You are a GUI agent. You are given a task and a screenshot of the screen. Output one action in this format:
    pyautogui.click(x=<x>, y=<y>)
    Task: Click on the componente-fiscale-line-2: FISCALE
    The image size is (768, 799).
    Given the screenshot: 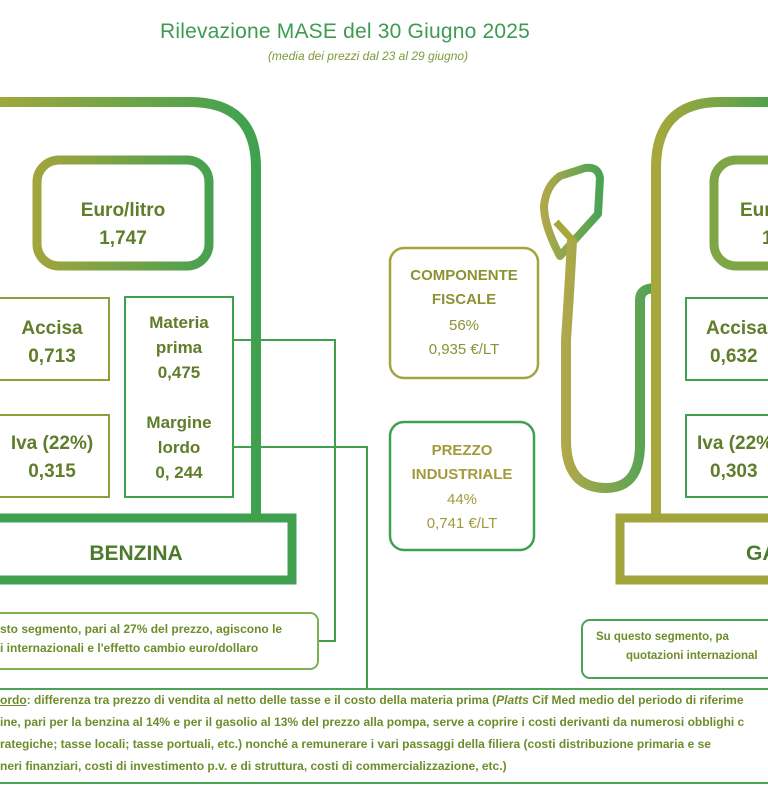 What is the action you would take?
    pyautogui.click(x=464, y=299)
    